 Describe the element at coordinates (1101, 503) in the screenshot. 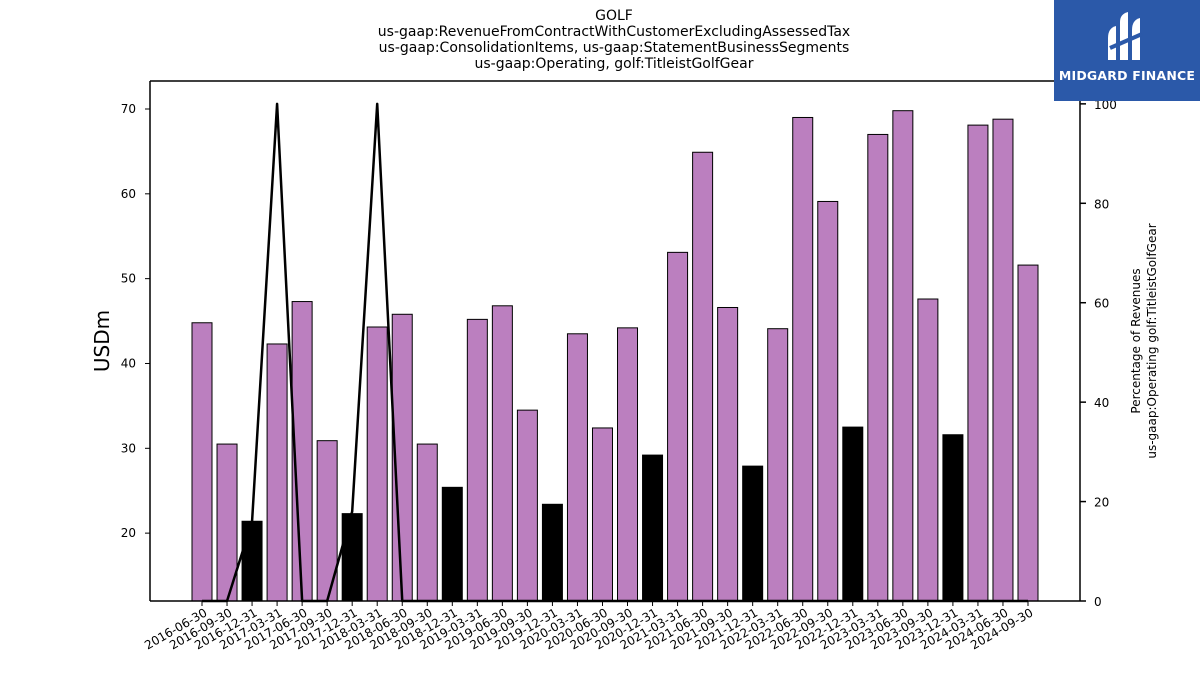

I see `right-tick-label: 20` at that location.